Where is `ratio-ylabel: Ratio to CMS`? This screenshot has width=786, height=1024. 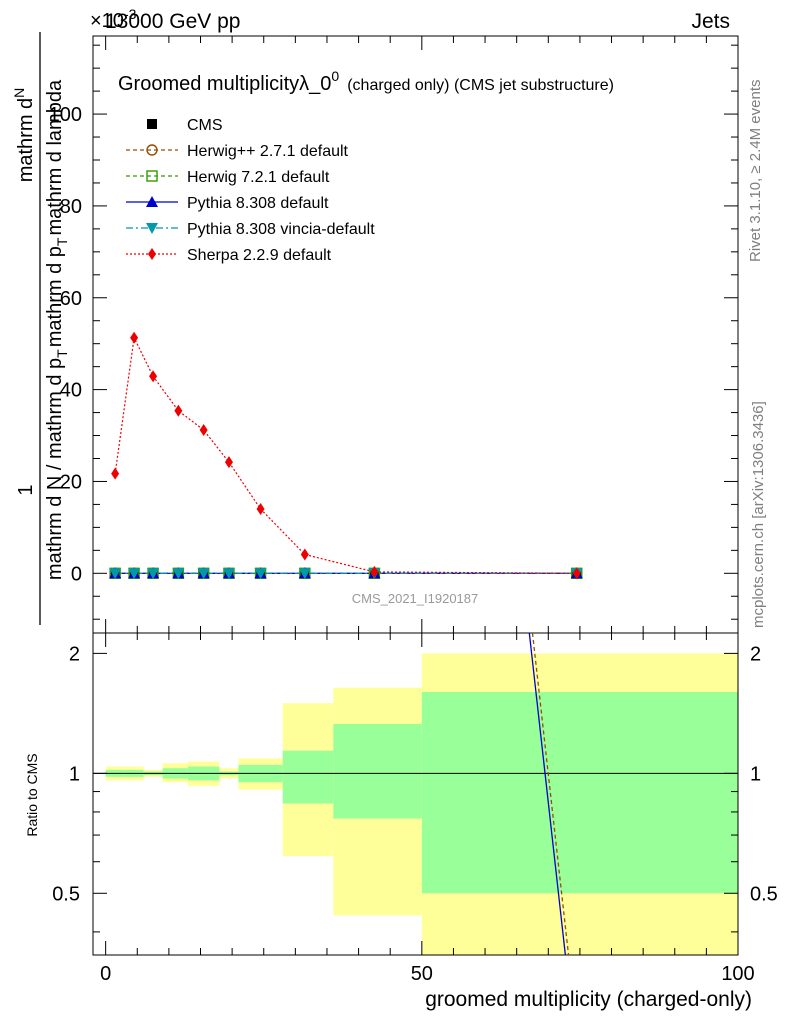 ratio-ylabel: Ratio to CMS is located at coordinates (32, 794).